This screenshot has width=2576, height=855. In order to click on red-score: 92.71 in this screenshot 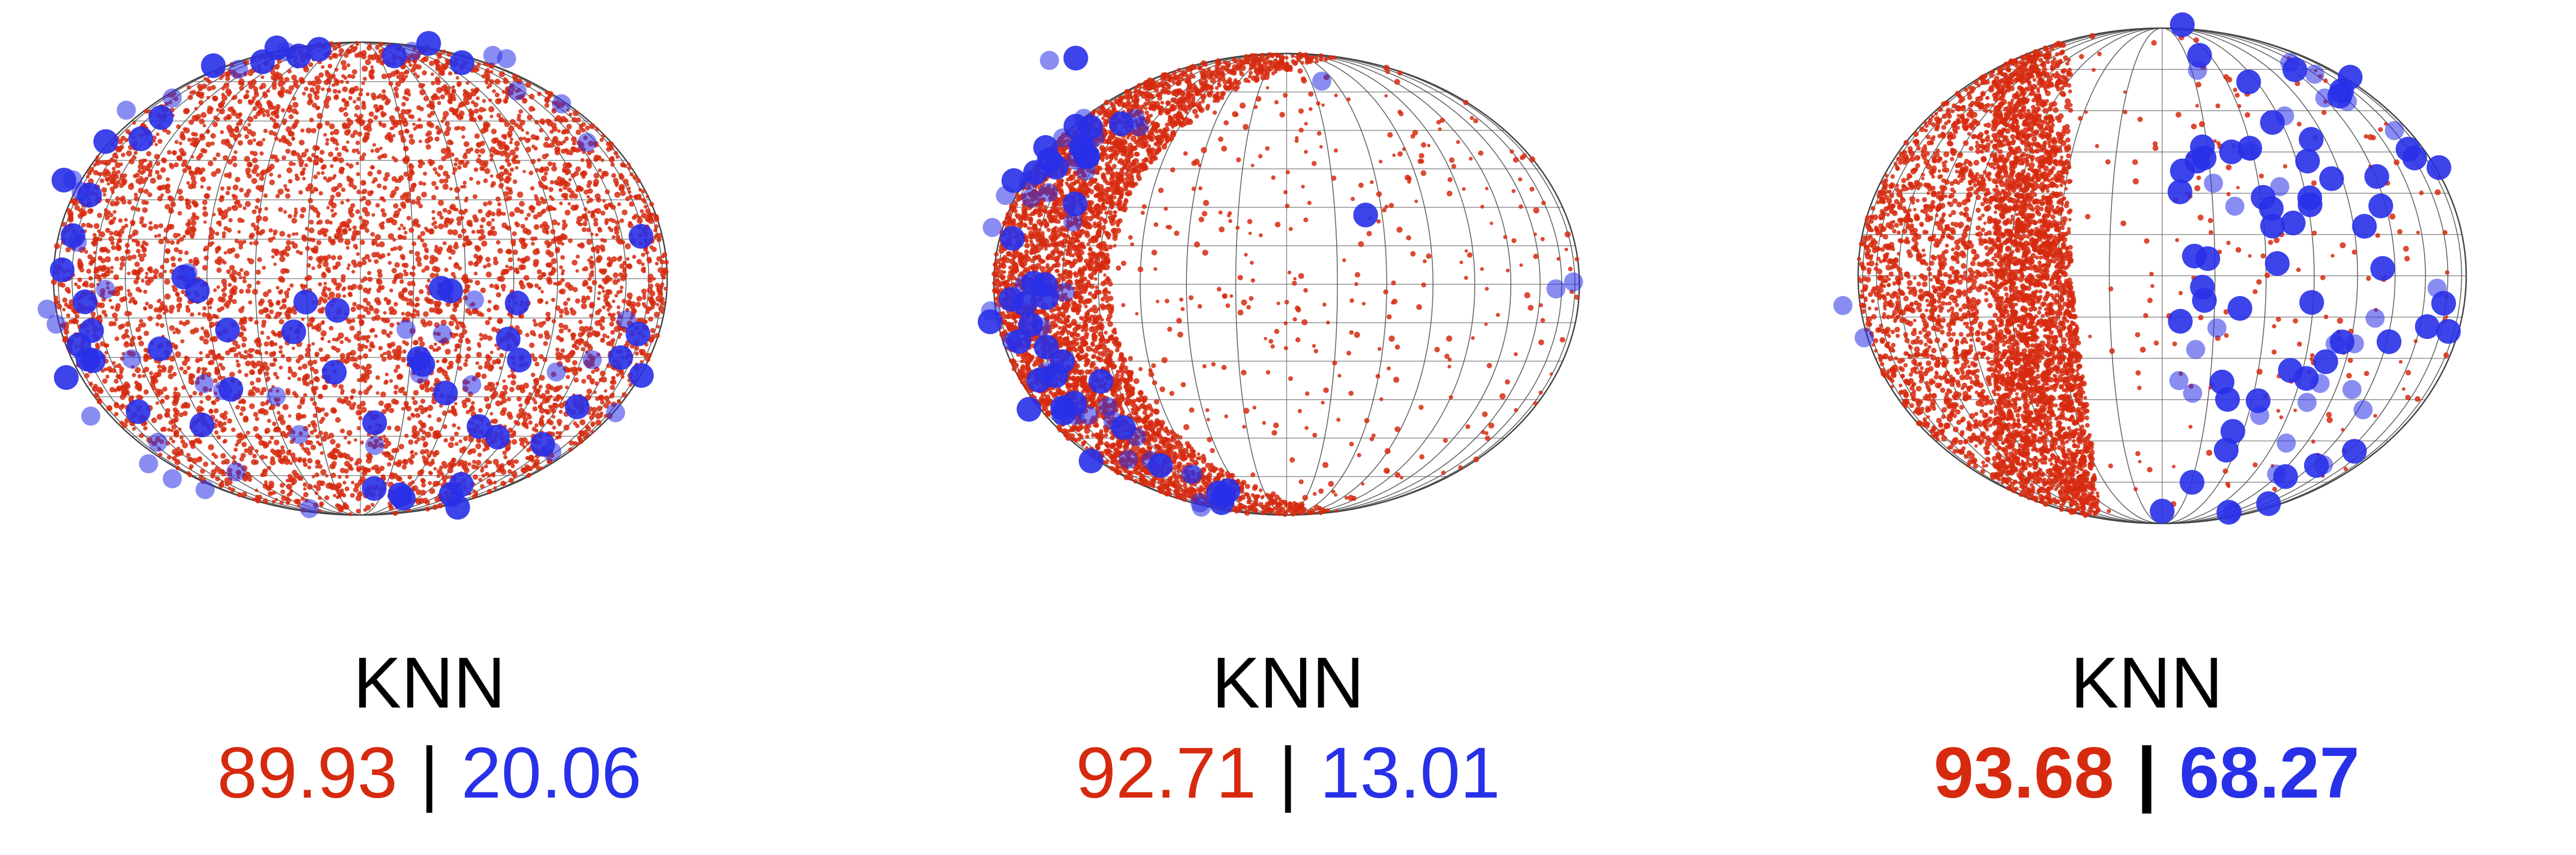, I will do `click(1166, 773)`.